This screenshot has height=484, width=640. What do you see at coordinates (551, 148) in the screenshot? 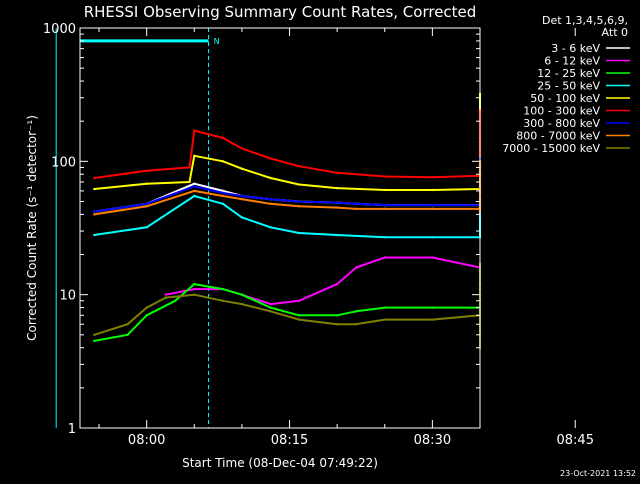
I see `legend-entry-label: 7000 - 15000 keV` at bounding box center [551, 148].